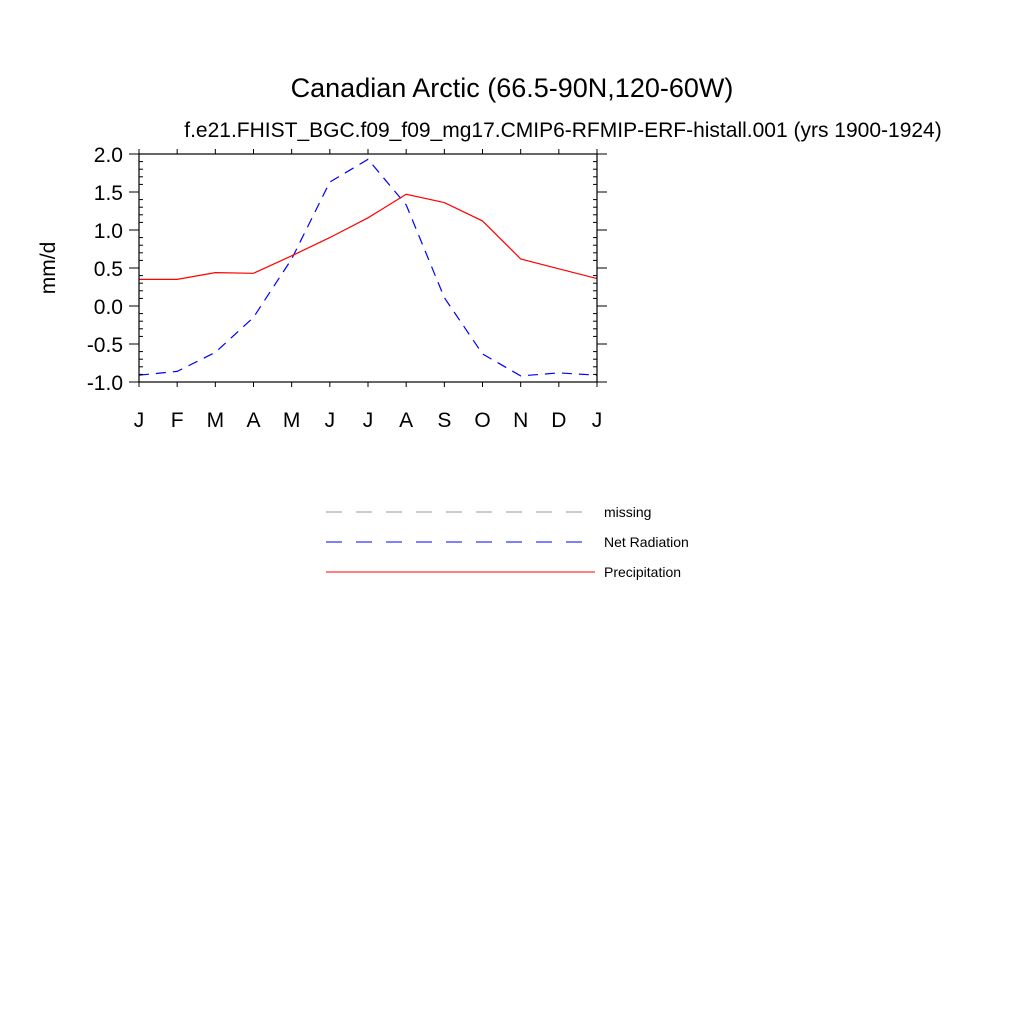  Describe the element at coordinates (108, 307) in the screenshot. I see `y-tick-label: 0.0` at that location.